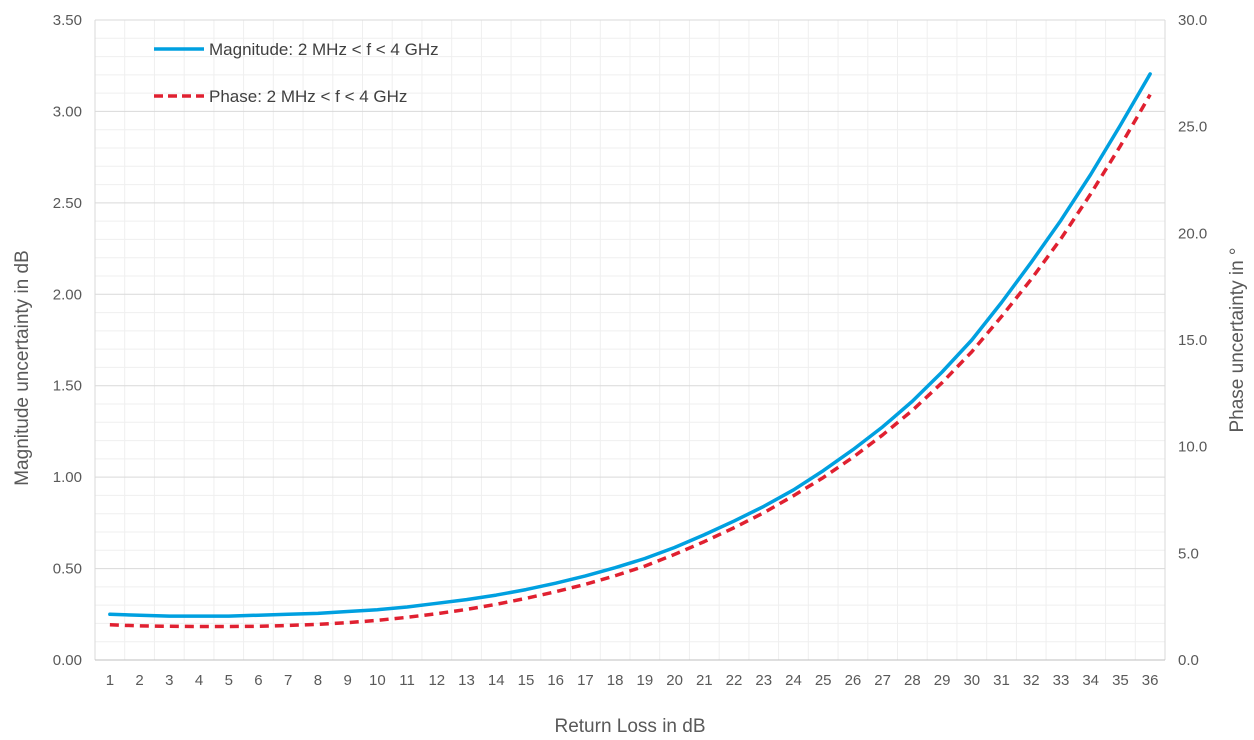  What do you see at coordinates (377, 680) in the screenshot?
I see `x-tick-label: 10` at bounding box center [377, 680].